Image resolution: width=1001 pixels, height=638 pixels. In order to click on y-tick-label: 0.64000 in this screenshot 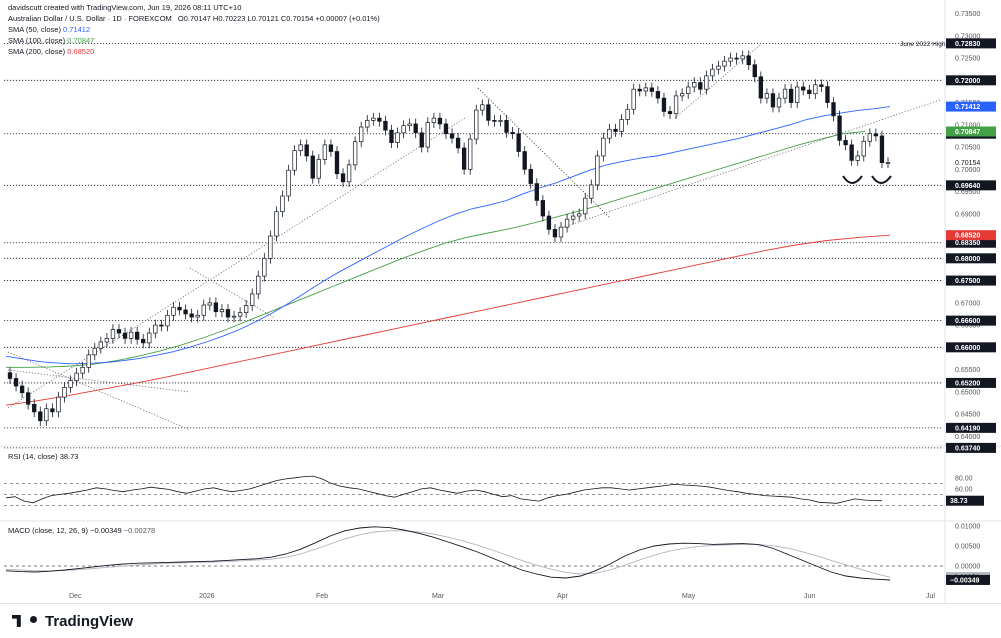, I will do `click(967, 437)`.